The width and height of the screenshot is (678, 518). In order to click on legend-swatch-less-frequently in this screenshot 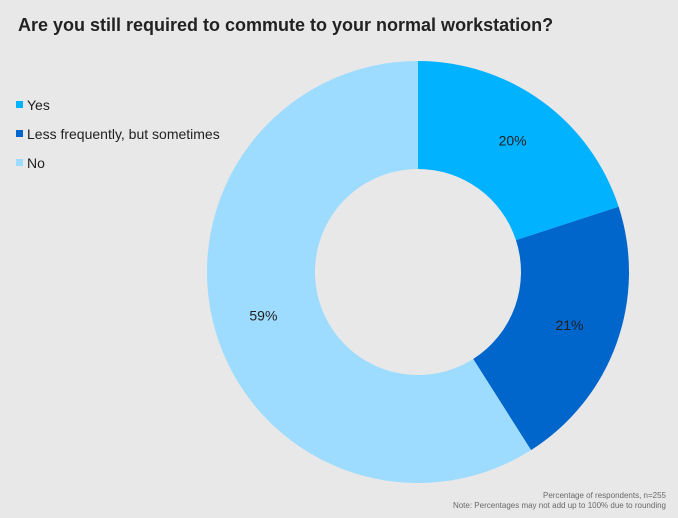, I will do `click(19, 133)`.